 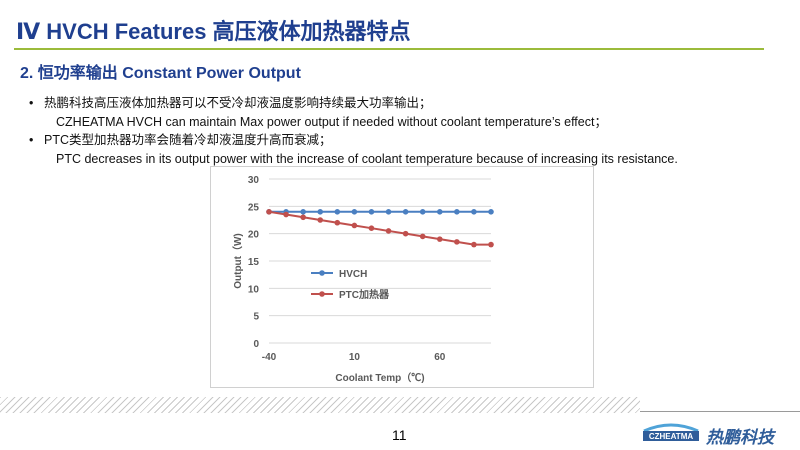 I want to click on y-tick-label: 10, so click(x=254, y=289).